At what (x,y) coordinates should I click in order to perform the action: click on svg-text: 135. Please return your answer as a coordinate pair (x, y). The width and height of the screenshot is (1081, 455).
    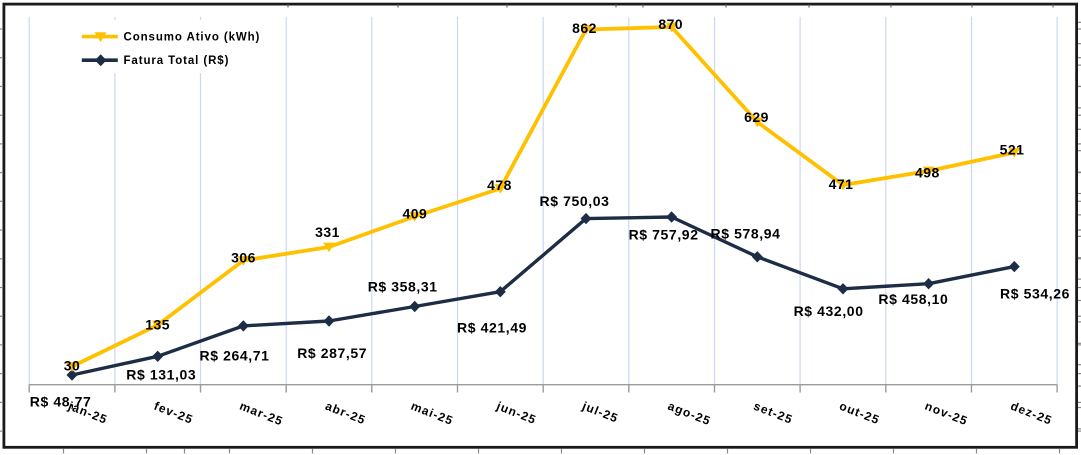
    Looking at the image, I should click on (157, 324).